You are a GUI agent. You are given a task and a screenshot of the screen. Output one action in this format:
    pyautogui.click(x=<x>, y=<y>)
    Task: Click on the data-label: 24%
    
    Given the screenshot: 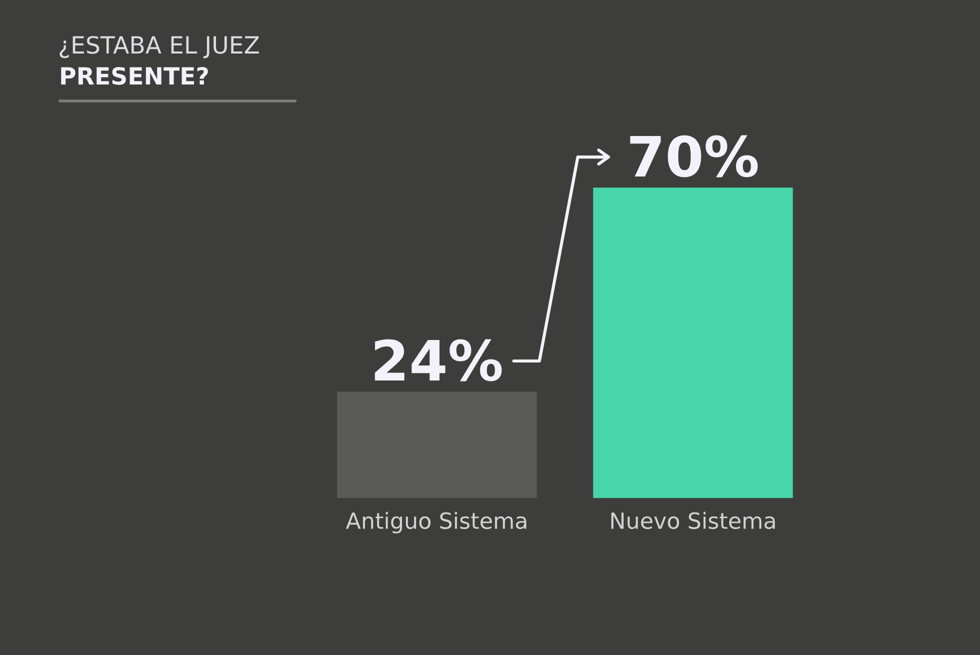 What is the action you would take?
    pyautogui.click(x=438, y=360)
    